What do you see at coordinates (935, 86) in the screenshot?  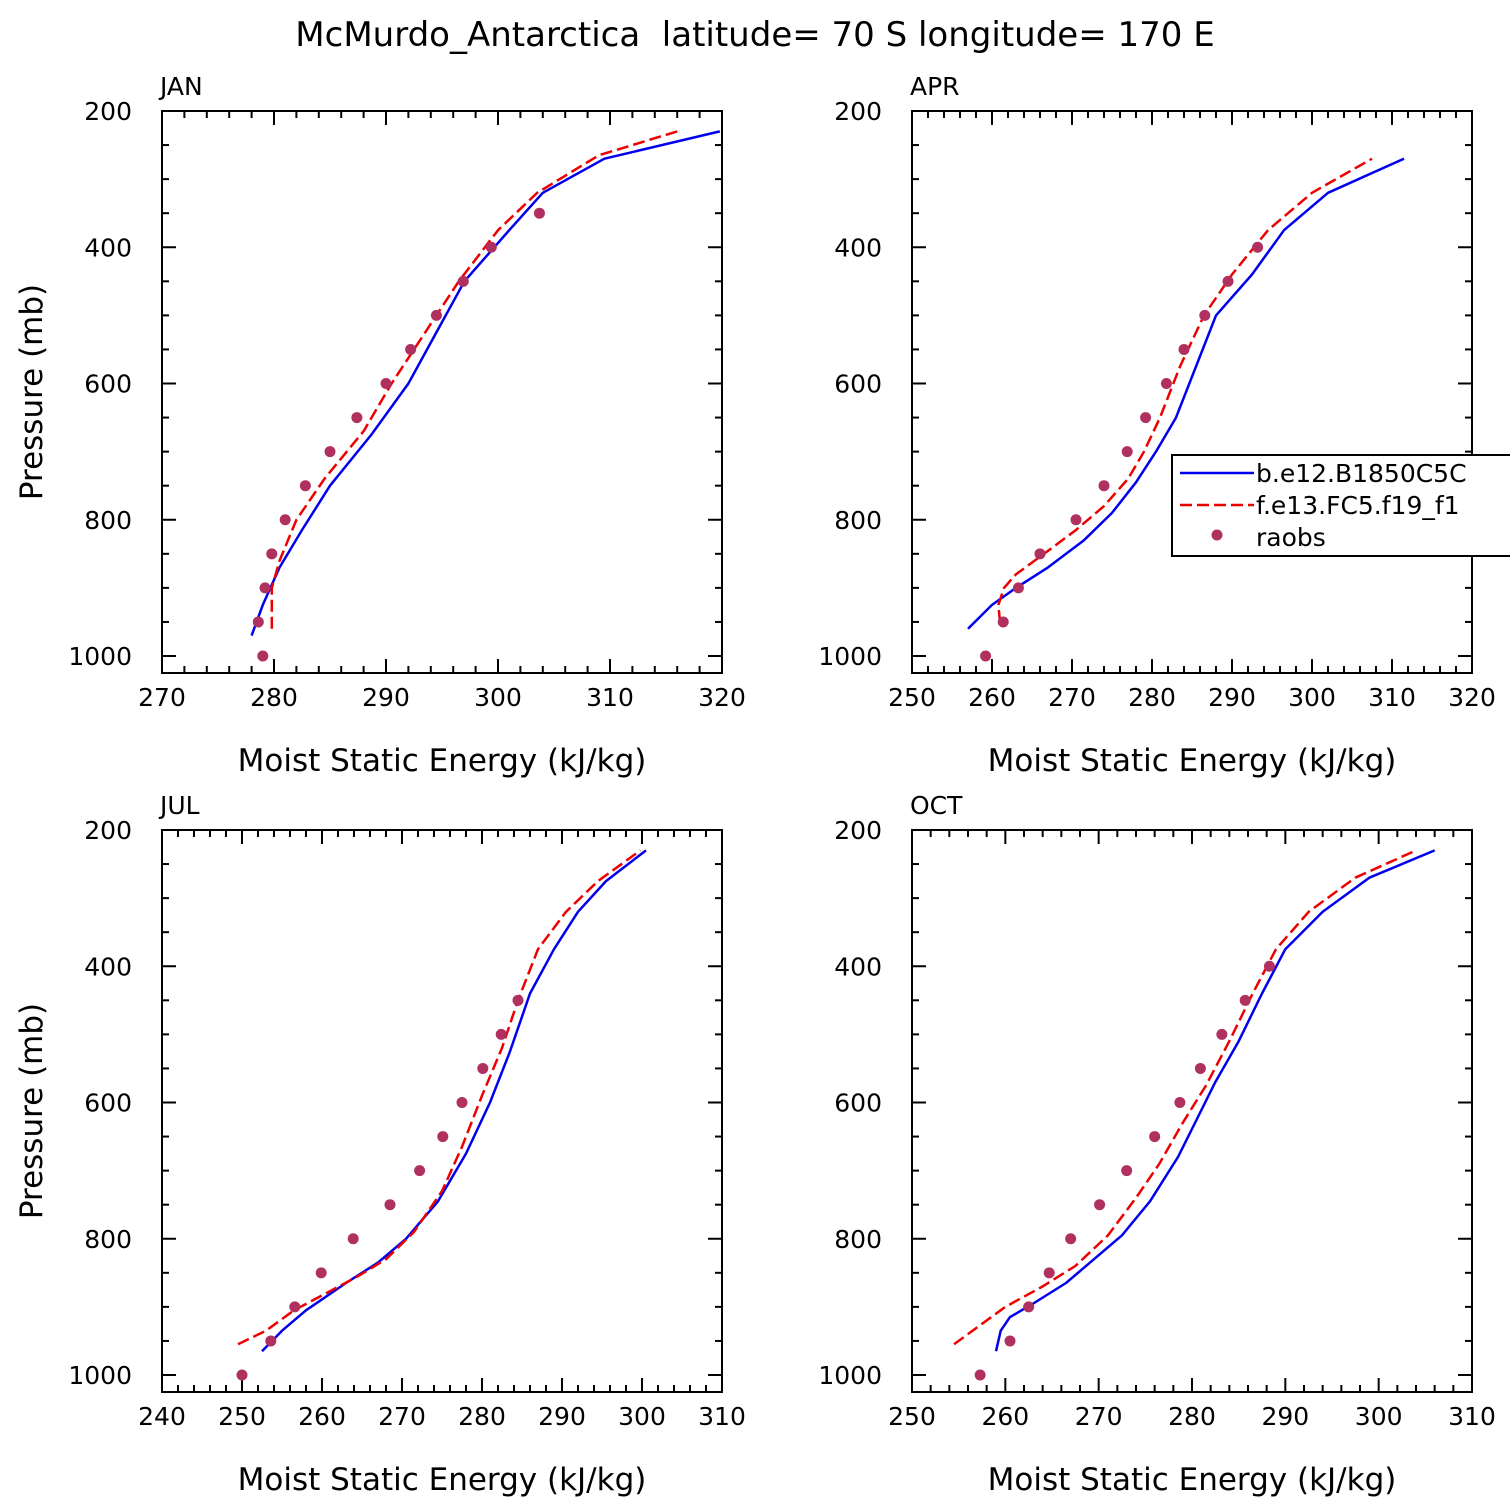 I see `panel-label: APR` at bounding box center [935, 86].